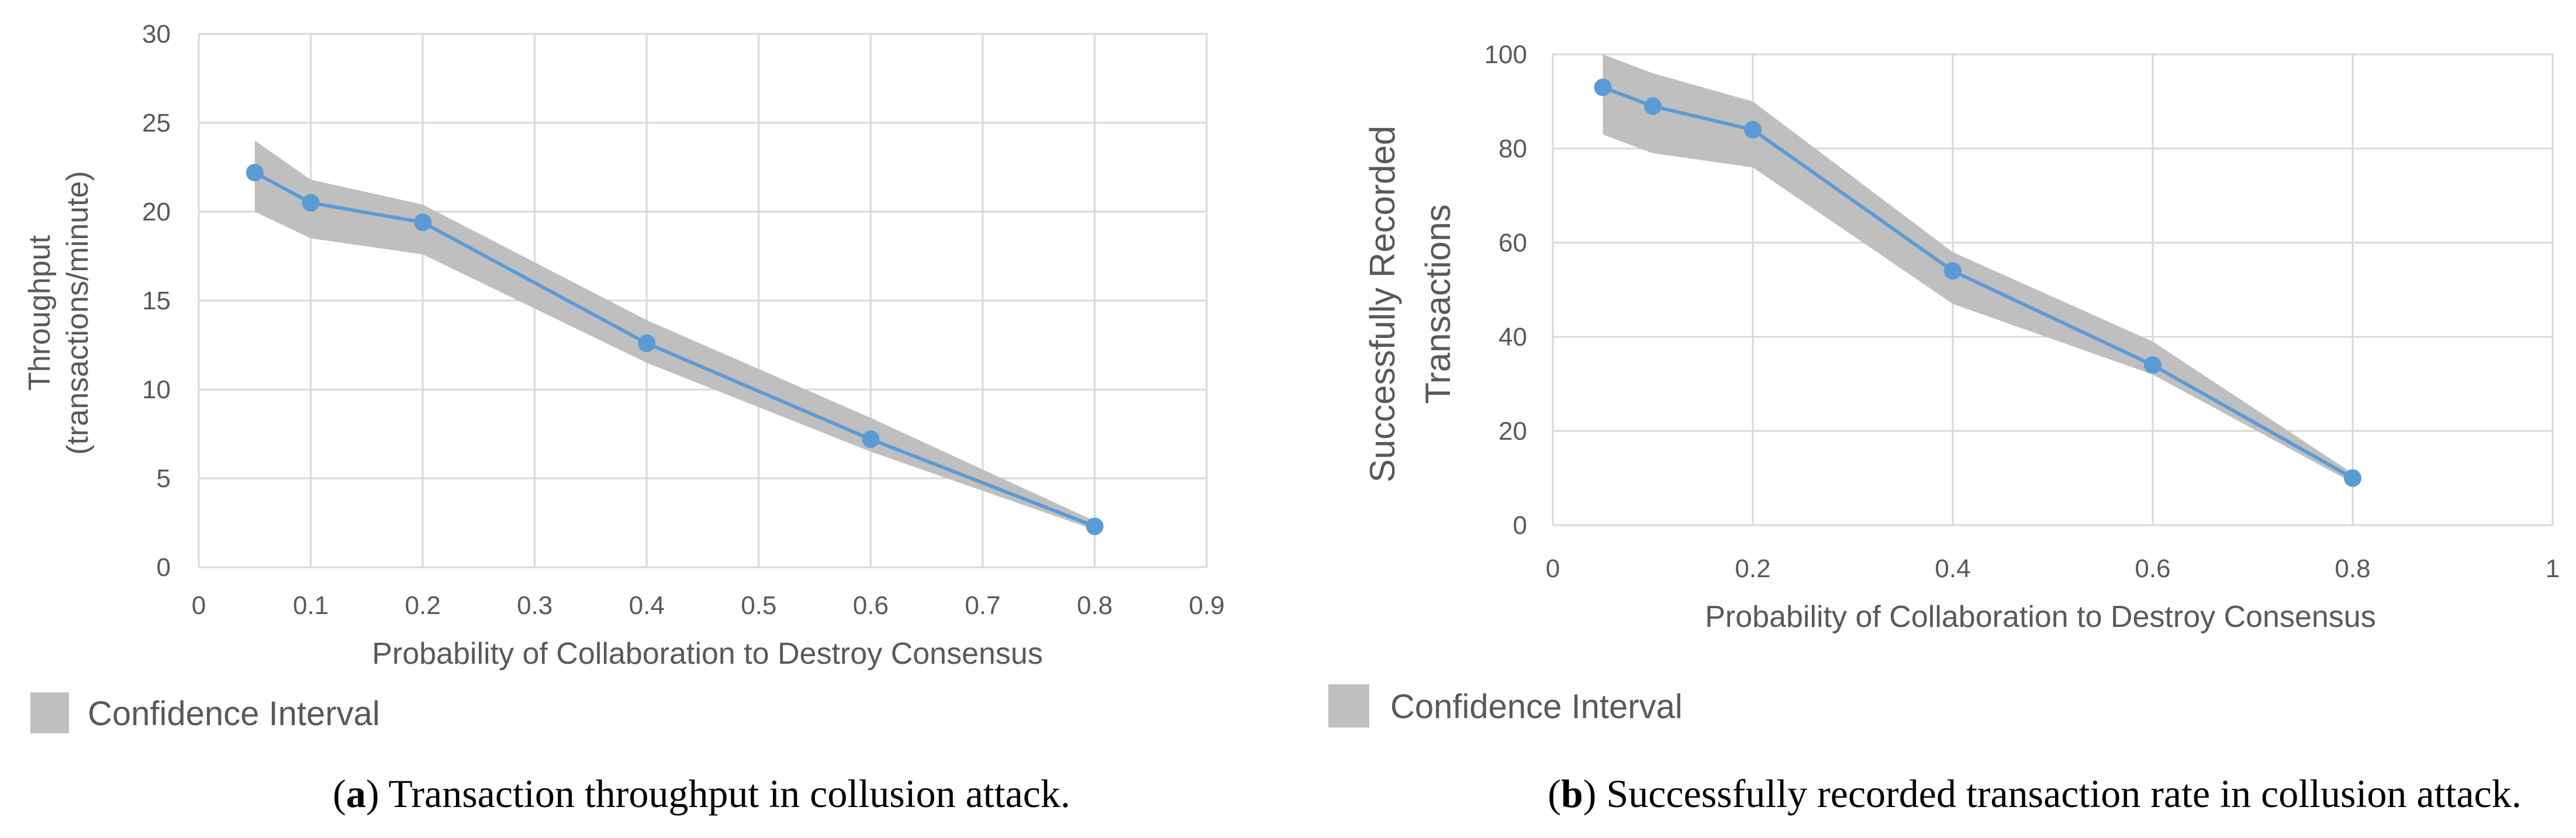 Image resolution: width=2576 pixels, height=838 pixels. What do you see at coordinates (1206, 605) in the screenshot?
I see `chart-a-x-tick-label-9: 0.9` at bounding box center [1206, 605].